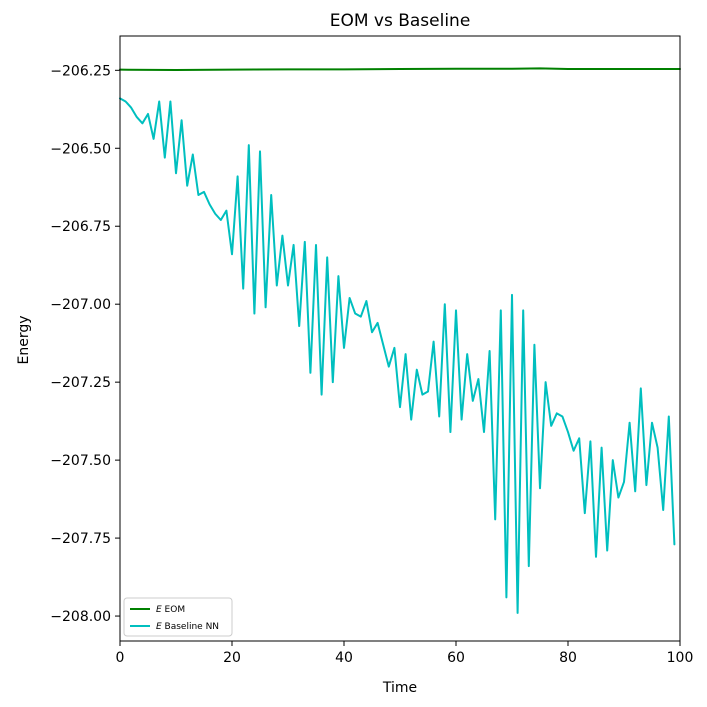 The height and width of the screenshot is (707, 707). Describe the element at coordinates (80, 305) in the screenshot. I see `y-tick-label: −207.00` at that location.